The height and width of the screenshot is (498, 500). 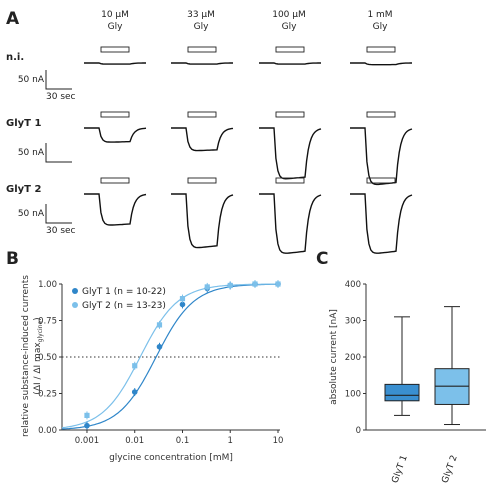 What do you see at coordinates (38, 319) in the screenshot?
I see `panel-b-ylabel-end: )` at bounding box center [38, 319].